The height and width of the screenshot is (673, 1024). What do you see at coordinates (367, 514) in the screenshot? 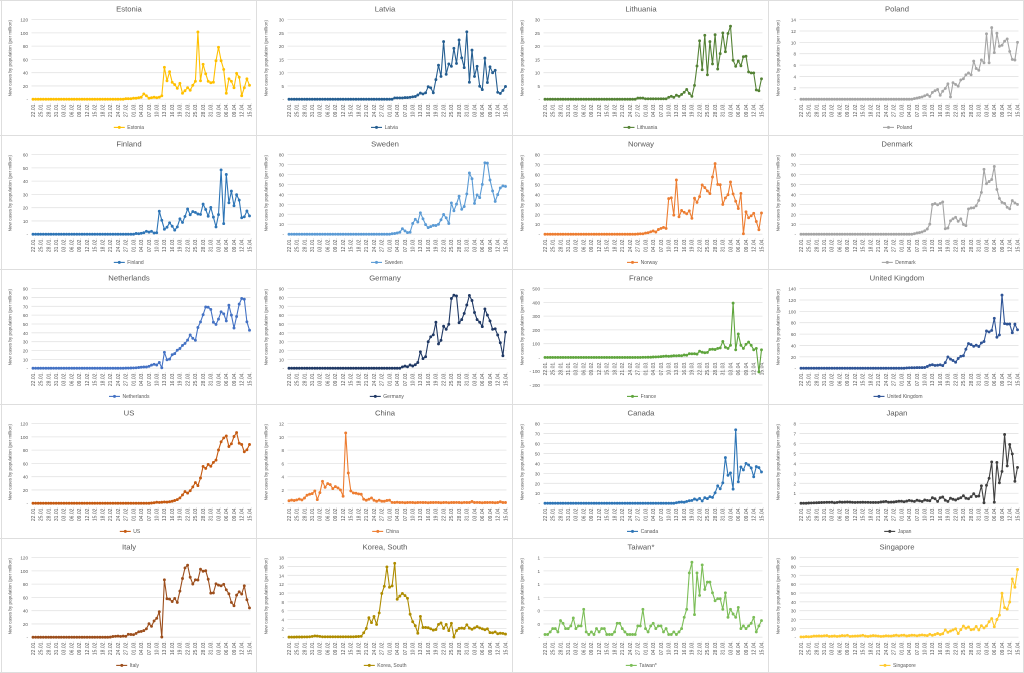
I see `svg-text: 21.02.` at bounding box center [367, 514].